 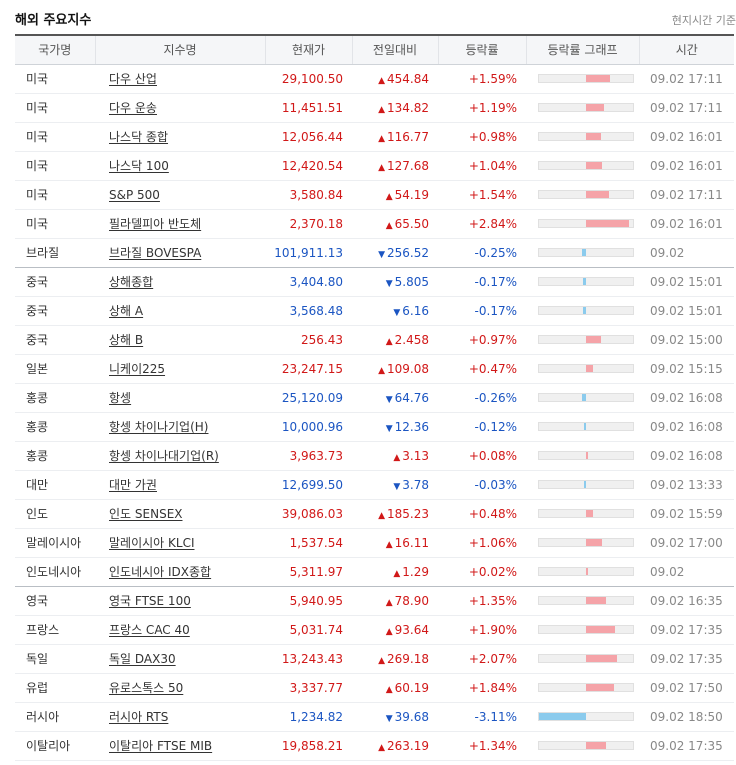 I want to click on change-cell: ▲ 185.23, so click(x=395, y=514).